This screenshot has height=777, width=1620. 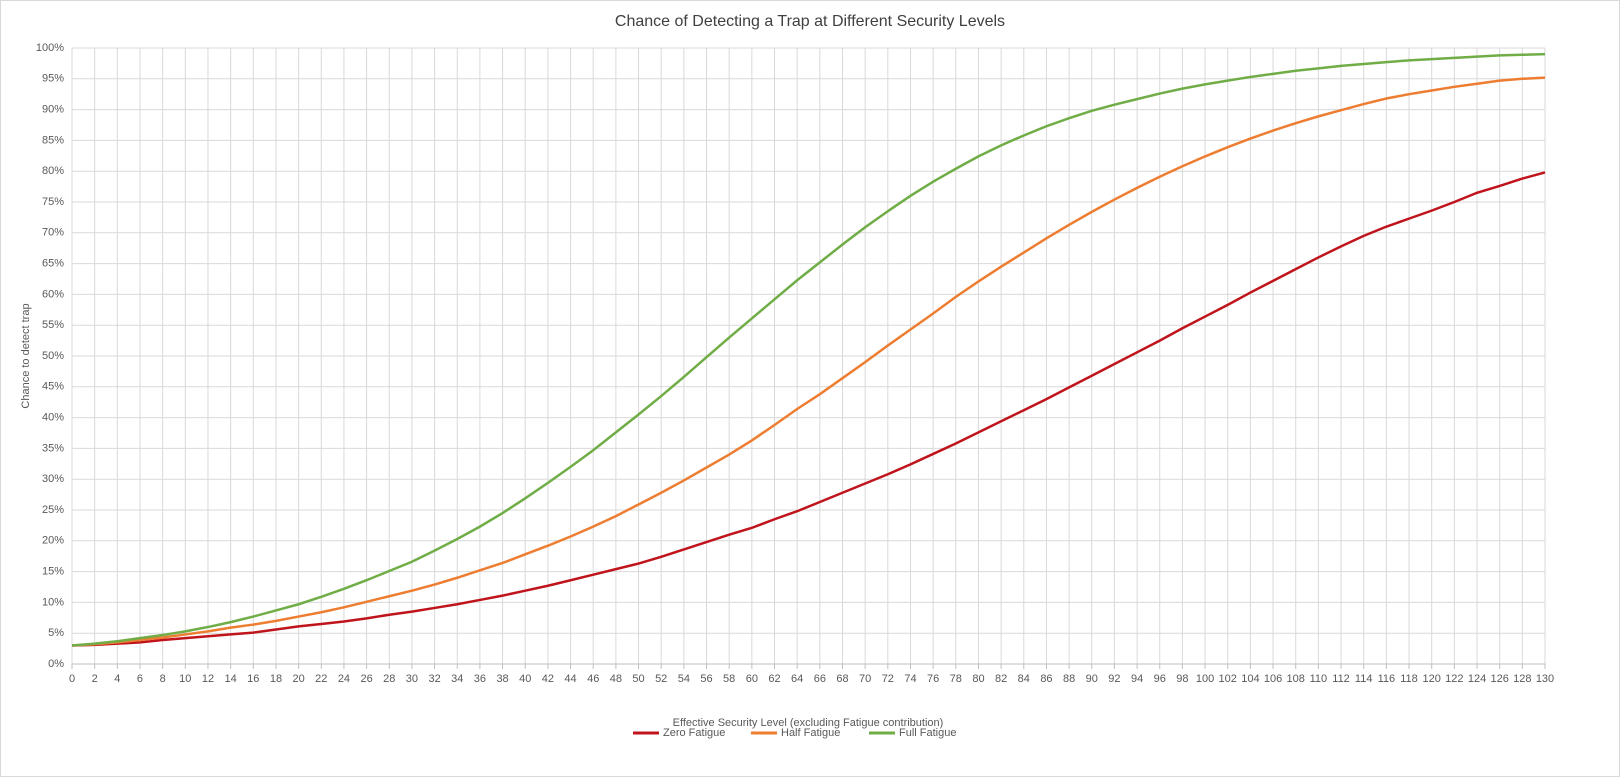 What do you see at coordinates (53, 418) in the screenshot?
I see `y-tick-label: 40%` at bounding box center [53, 418].